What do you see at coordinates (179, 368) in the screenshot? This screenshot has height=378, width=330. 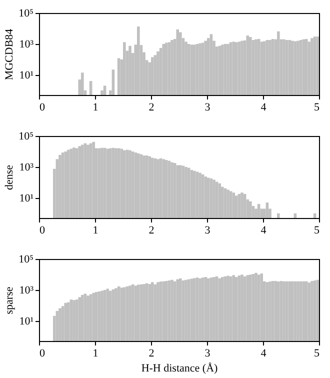 I see `x-axis-title: H-H distance (Å)` at bounding box center [179, 368].